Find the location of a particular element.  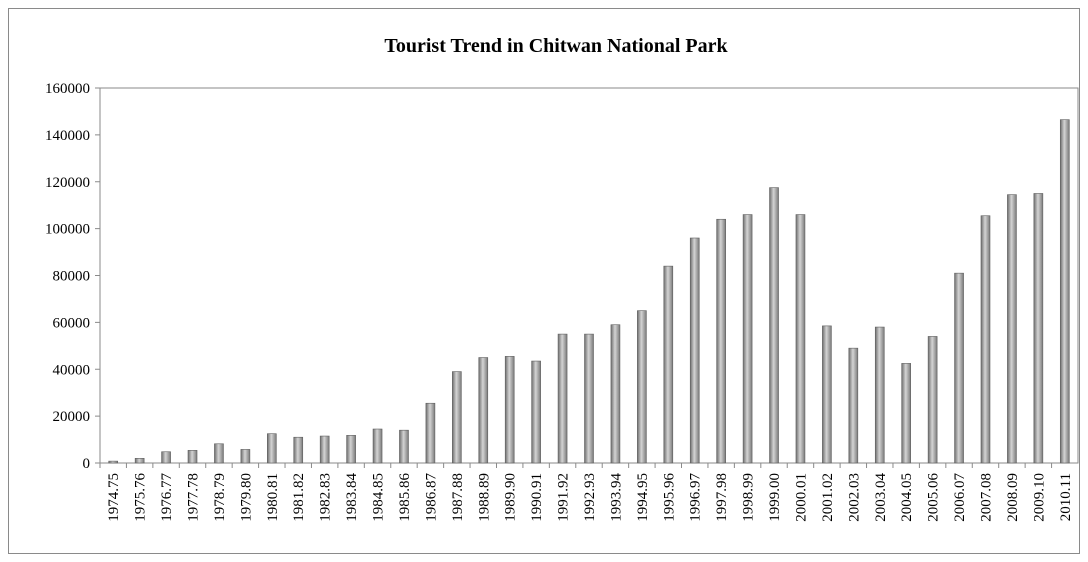

x-tick-label: 1985.86 is located at coordinates (405, 497).